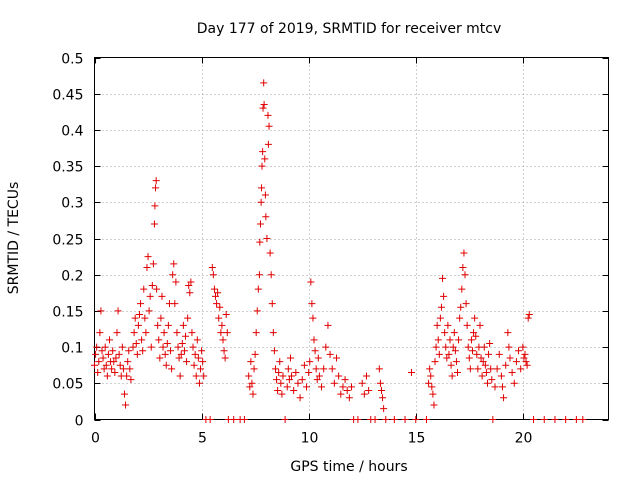 Image resolution: width=640 pixels, height=480 pixels. What do you see at coordinates (67, 96) in the screenshot?
I see `y-tick-label: 0.45` at bounding box center [67, 96].